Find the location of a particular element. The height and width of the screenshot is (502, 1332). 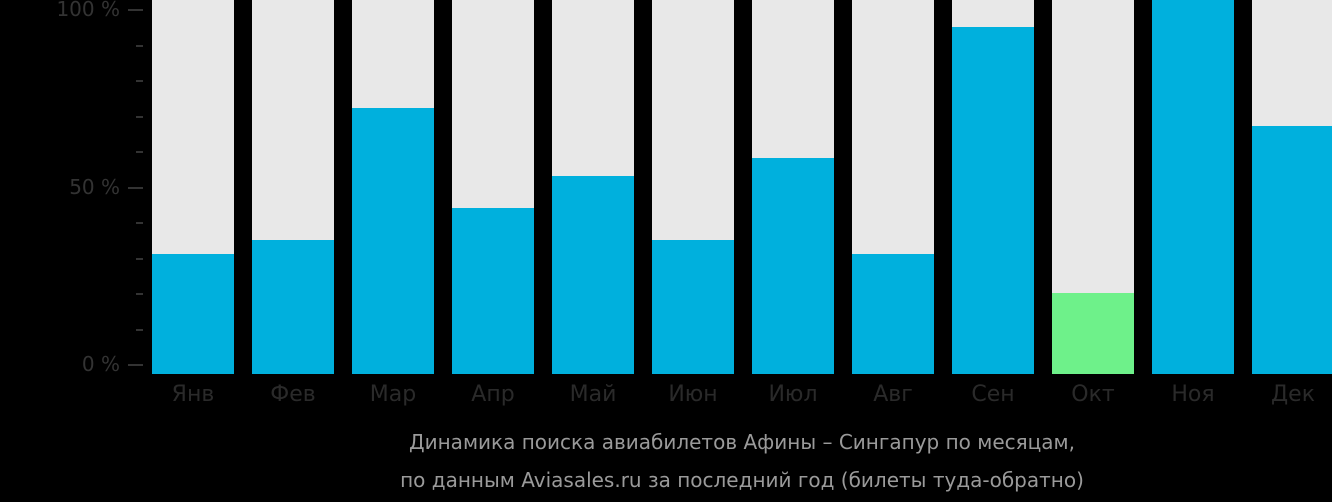

x-tick-label: Янв is located at coordinates (193, 394).